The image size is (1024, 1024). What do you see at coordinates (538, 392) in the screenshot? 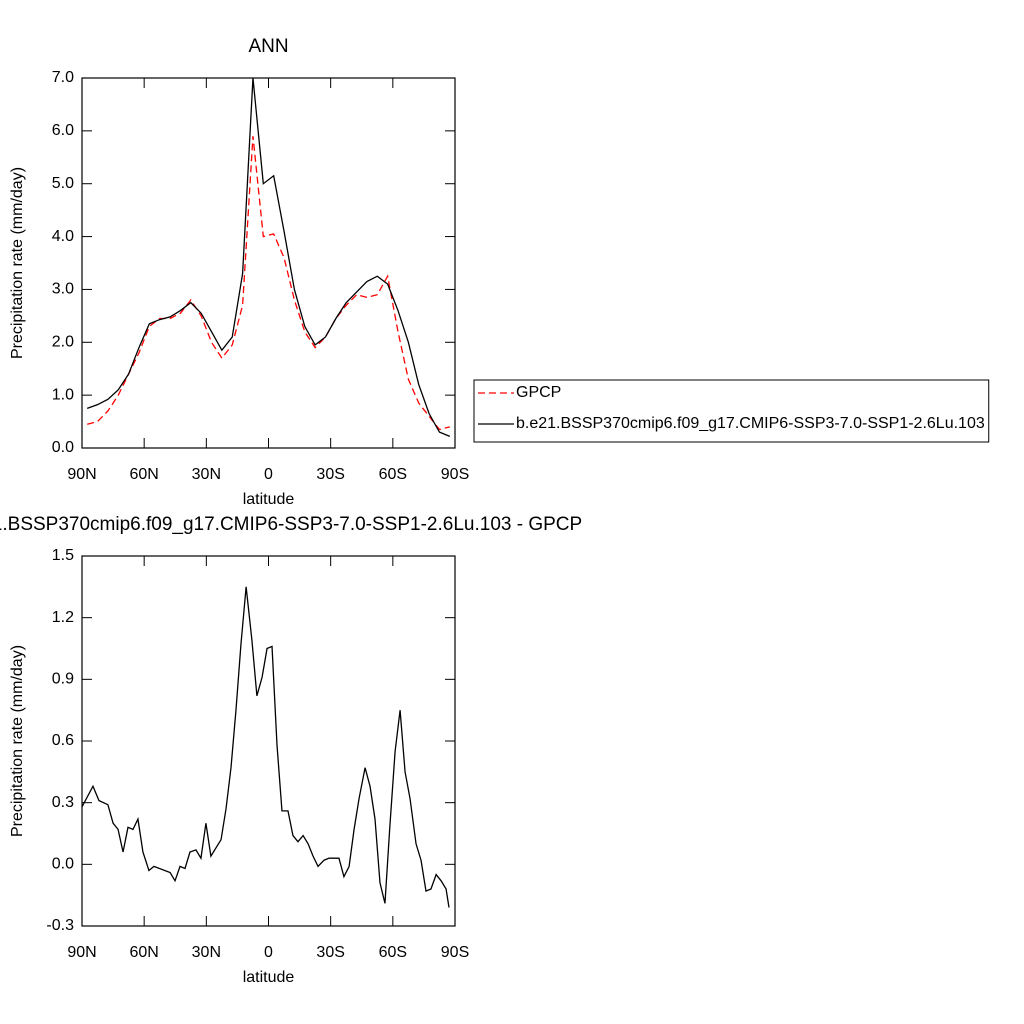
I see `legend-label: GPCP` at bounding box center [538, 392].